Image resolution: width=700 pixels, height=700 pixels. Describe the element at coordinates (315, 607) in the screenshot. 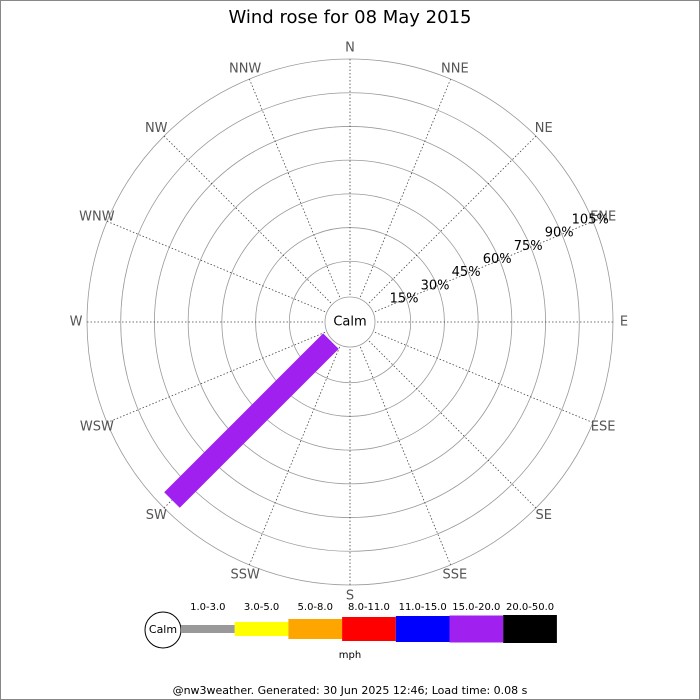

I see `legend-label: 5.0-8.0` at that location.